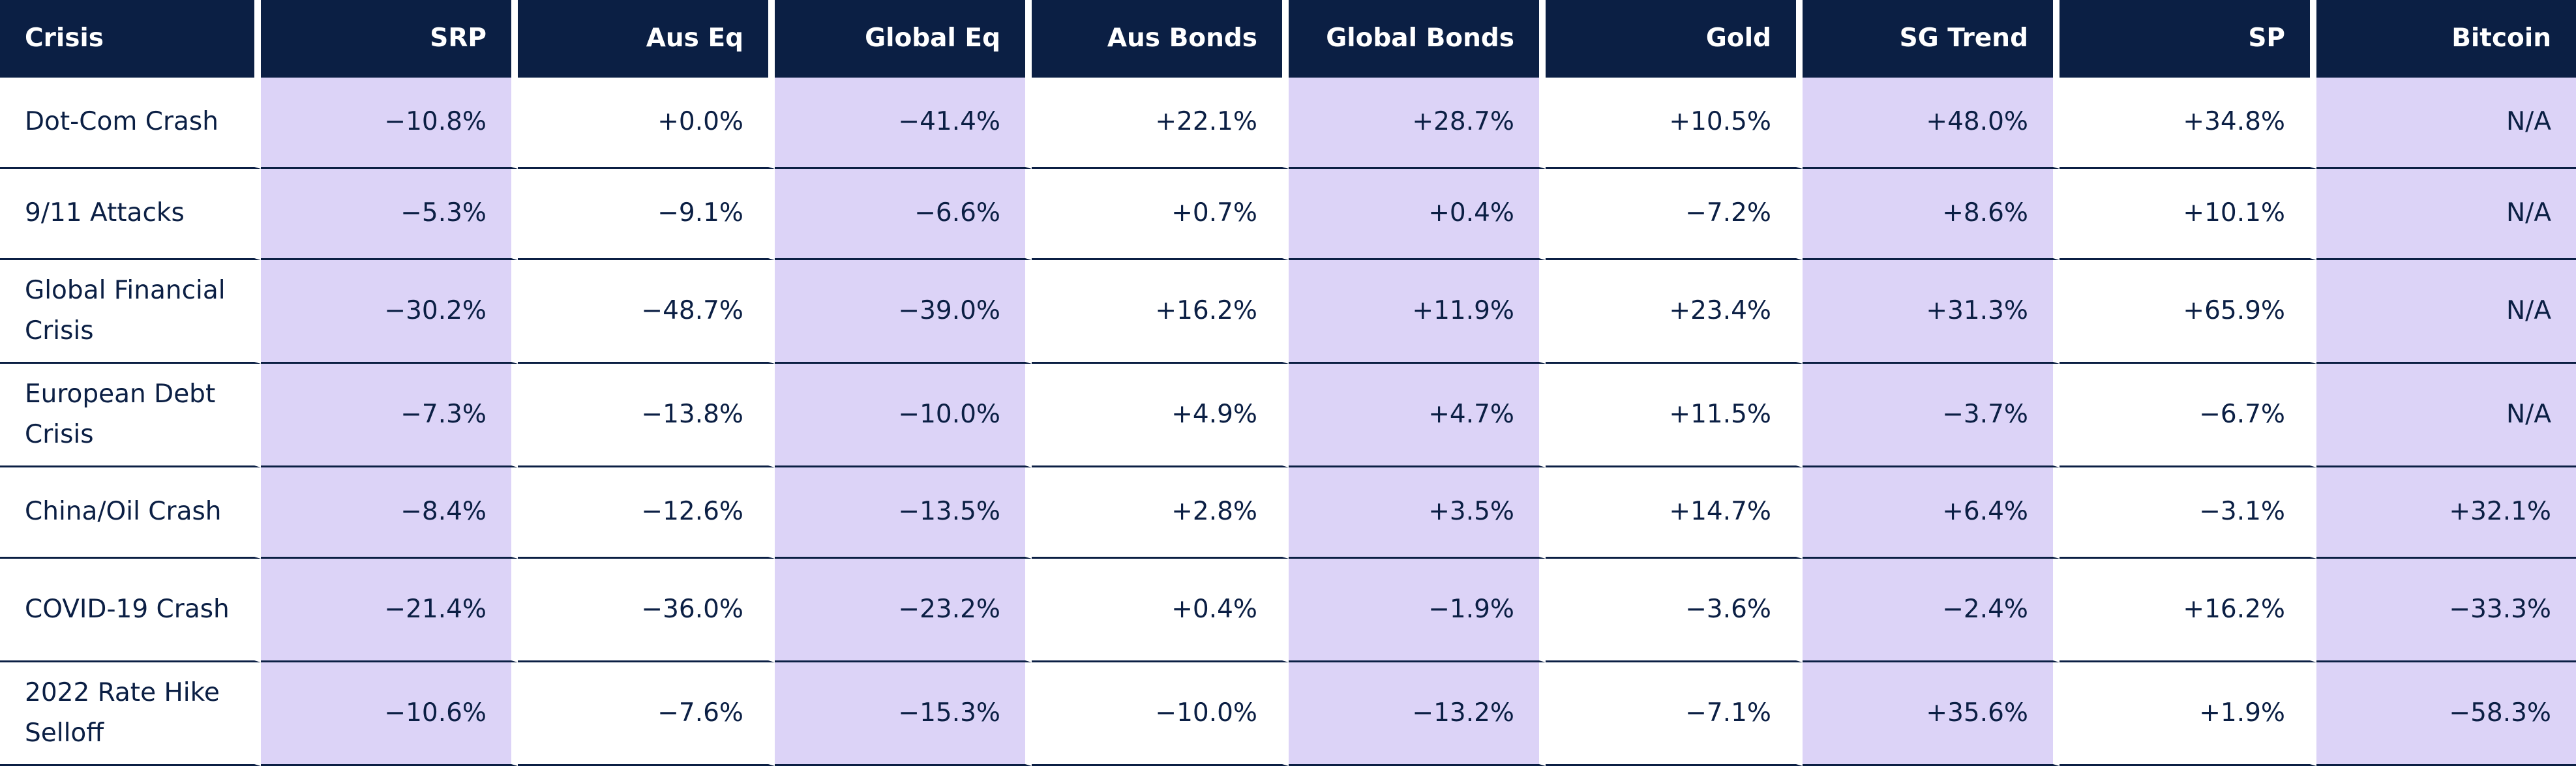 The width and height of the screenshot is (2576, 768). I want to click on header-cell: Crisis, so click(130, 39).